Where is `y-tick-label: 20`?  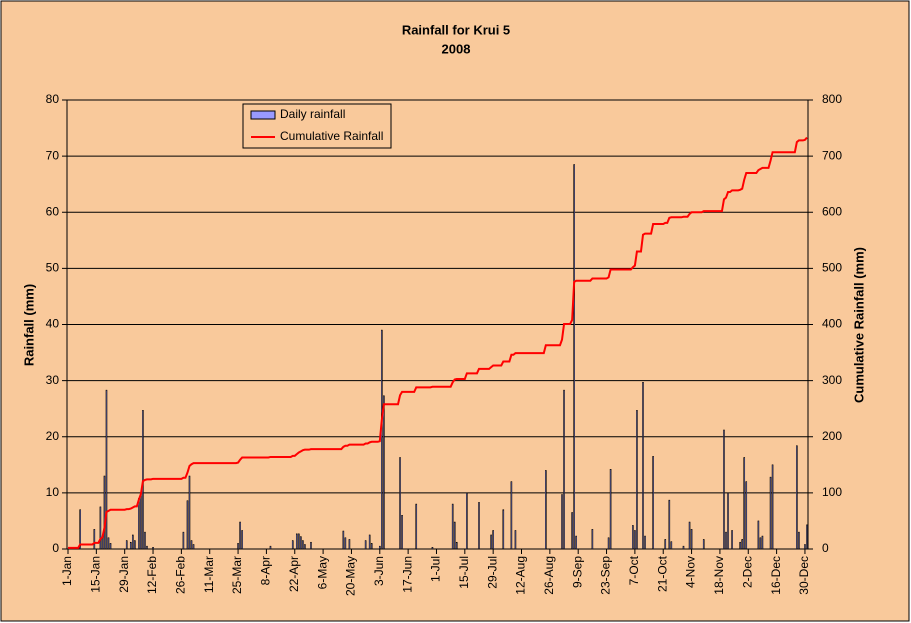 y-tick-label: 20 is located at coordinates (53, 436).